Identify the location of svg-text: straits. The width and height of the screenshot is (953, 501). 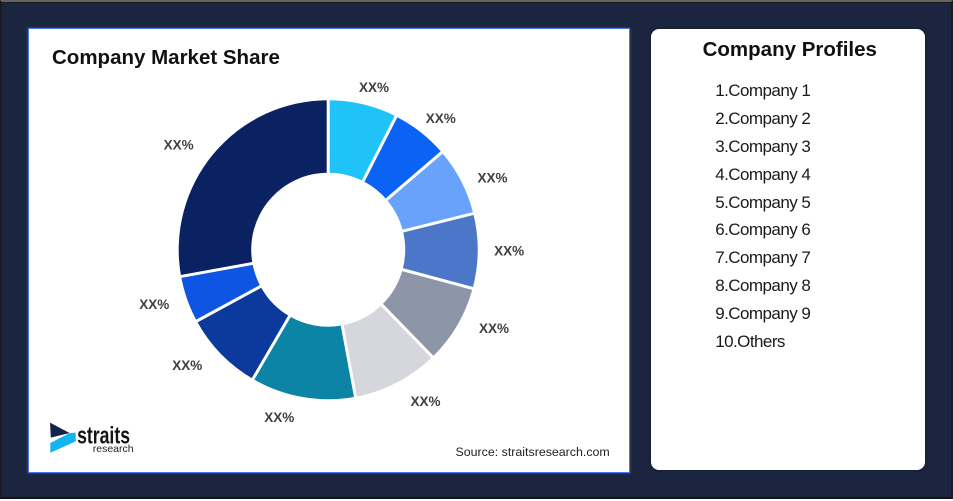
(103, 436).